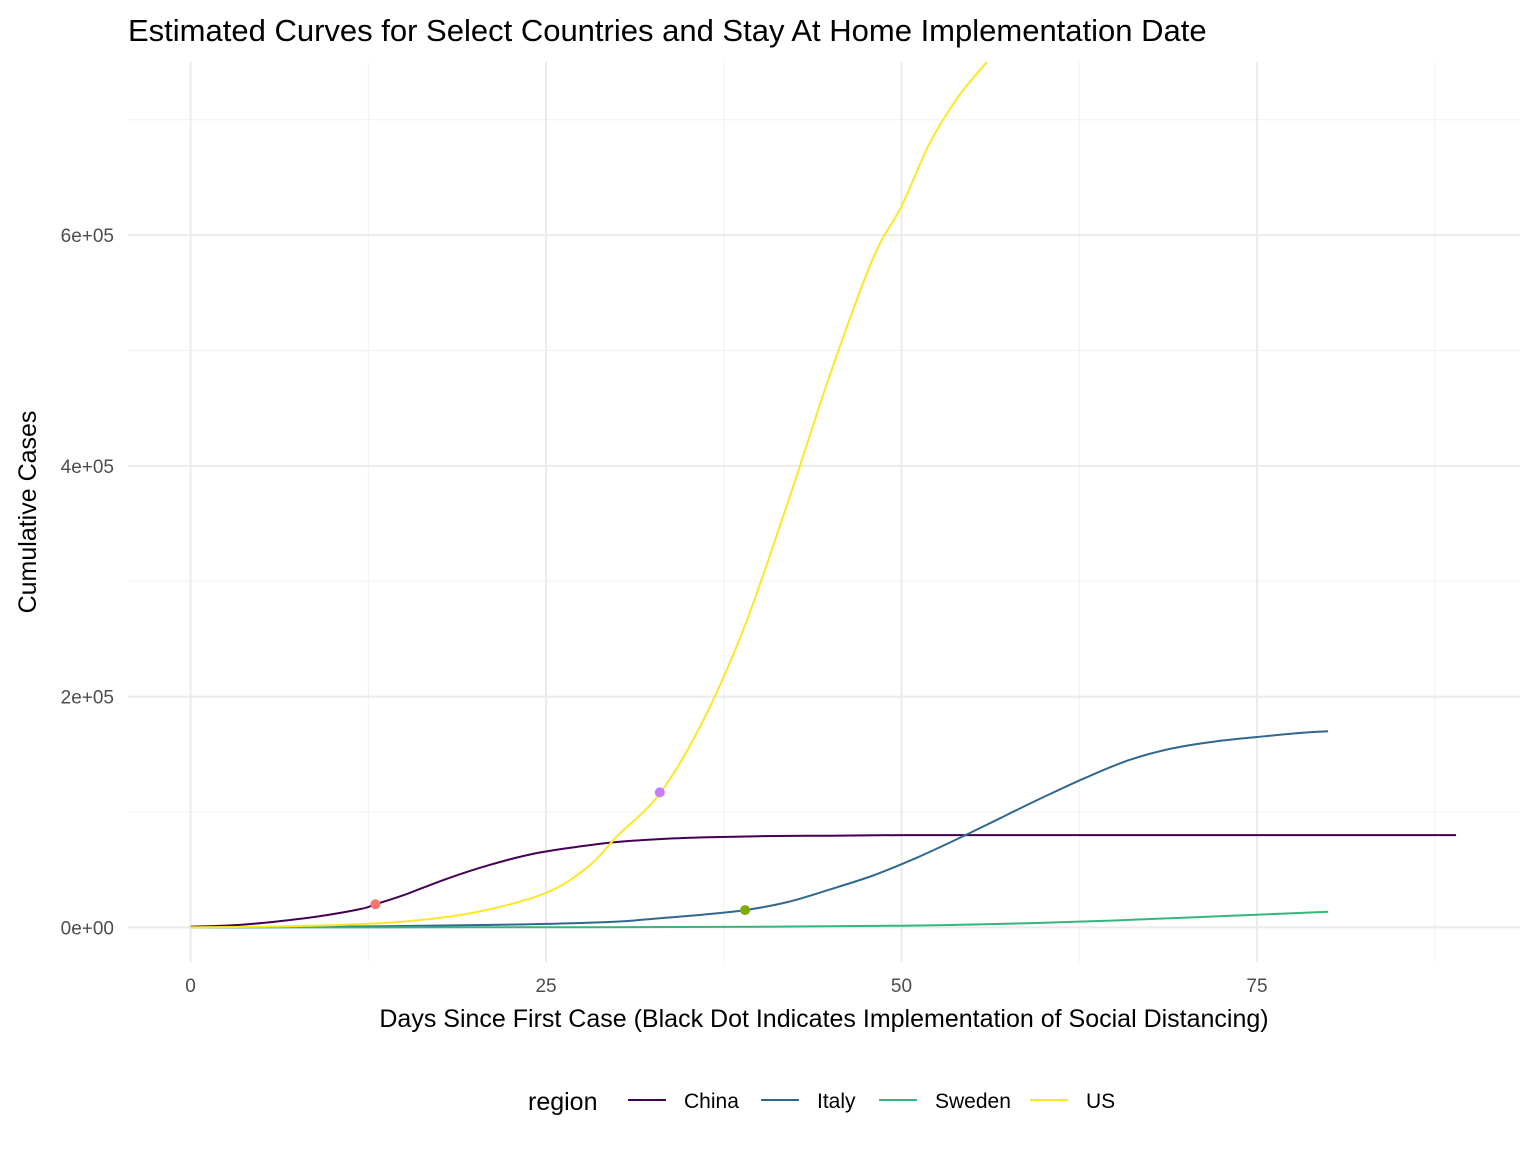  What do you see at coordinates (1256, 986) in the screenshot?
I see `x-tick-label: 75` at bounding box center [1256, 986].